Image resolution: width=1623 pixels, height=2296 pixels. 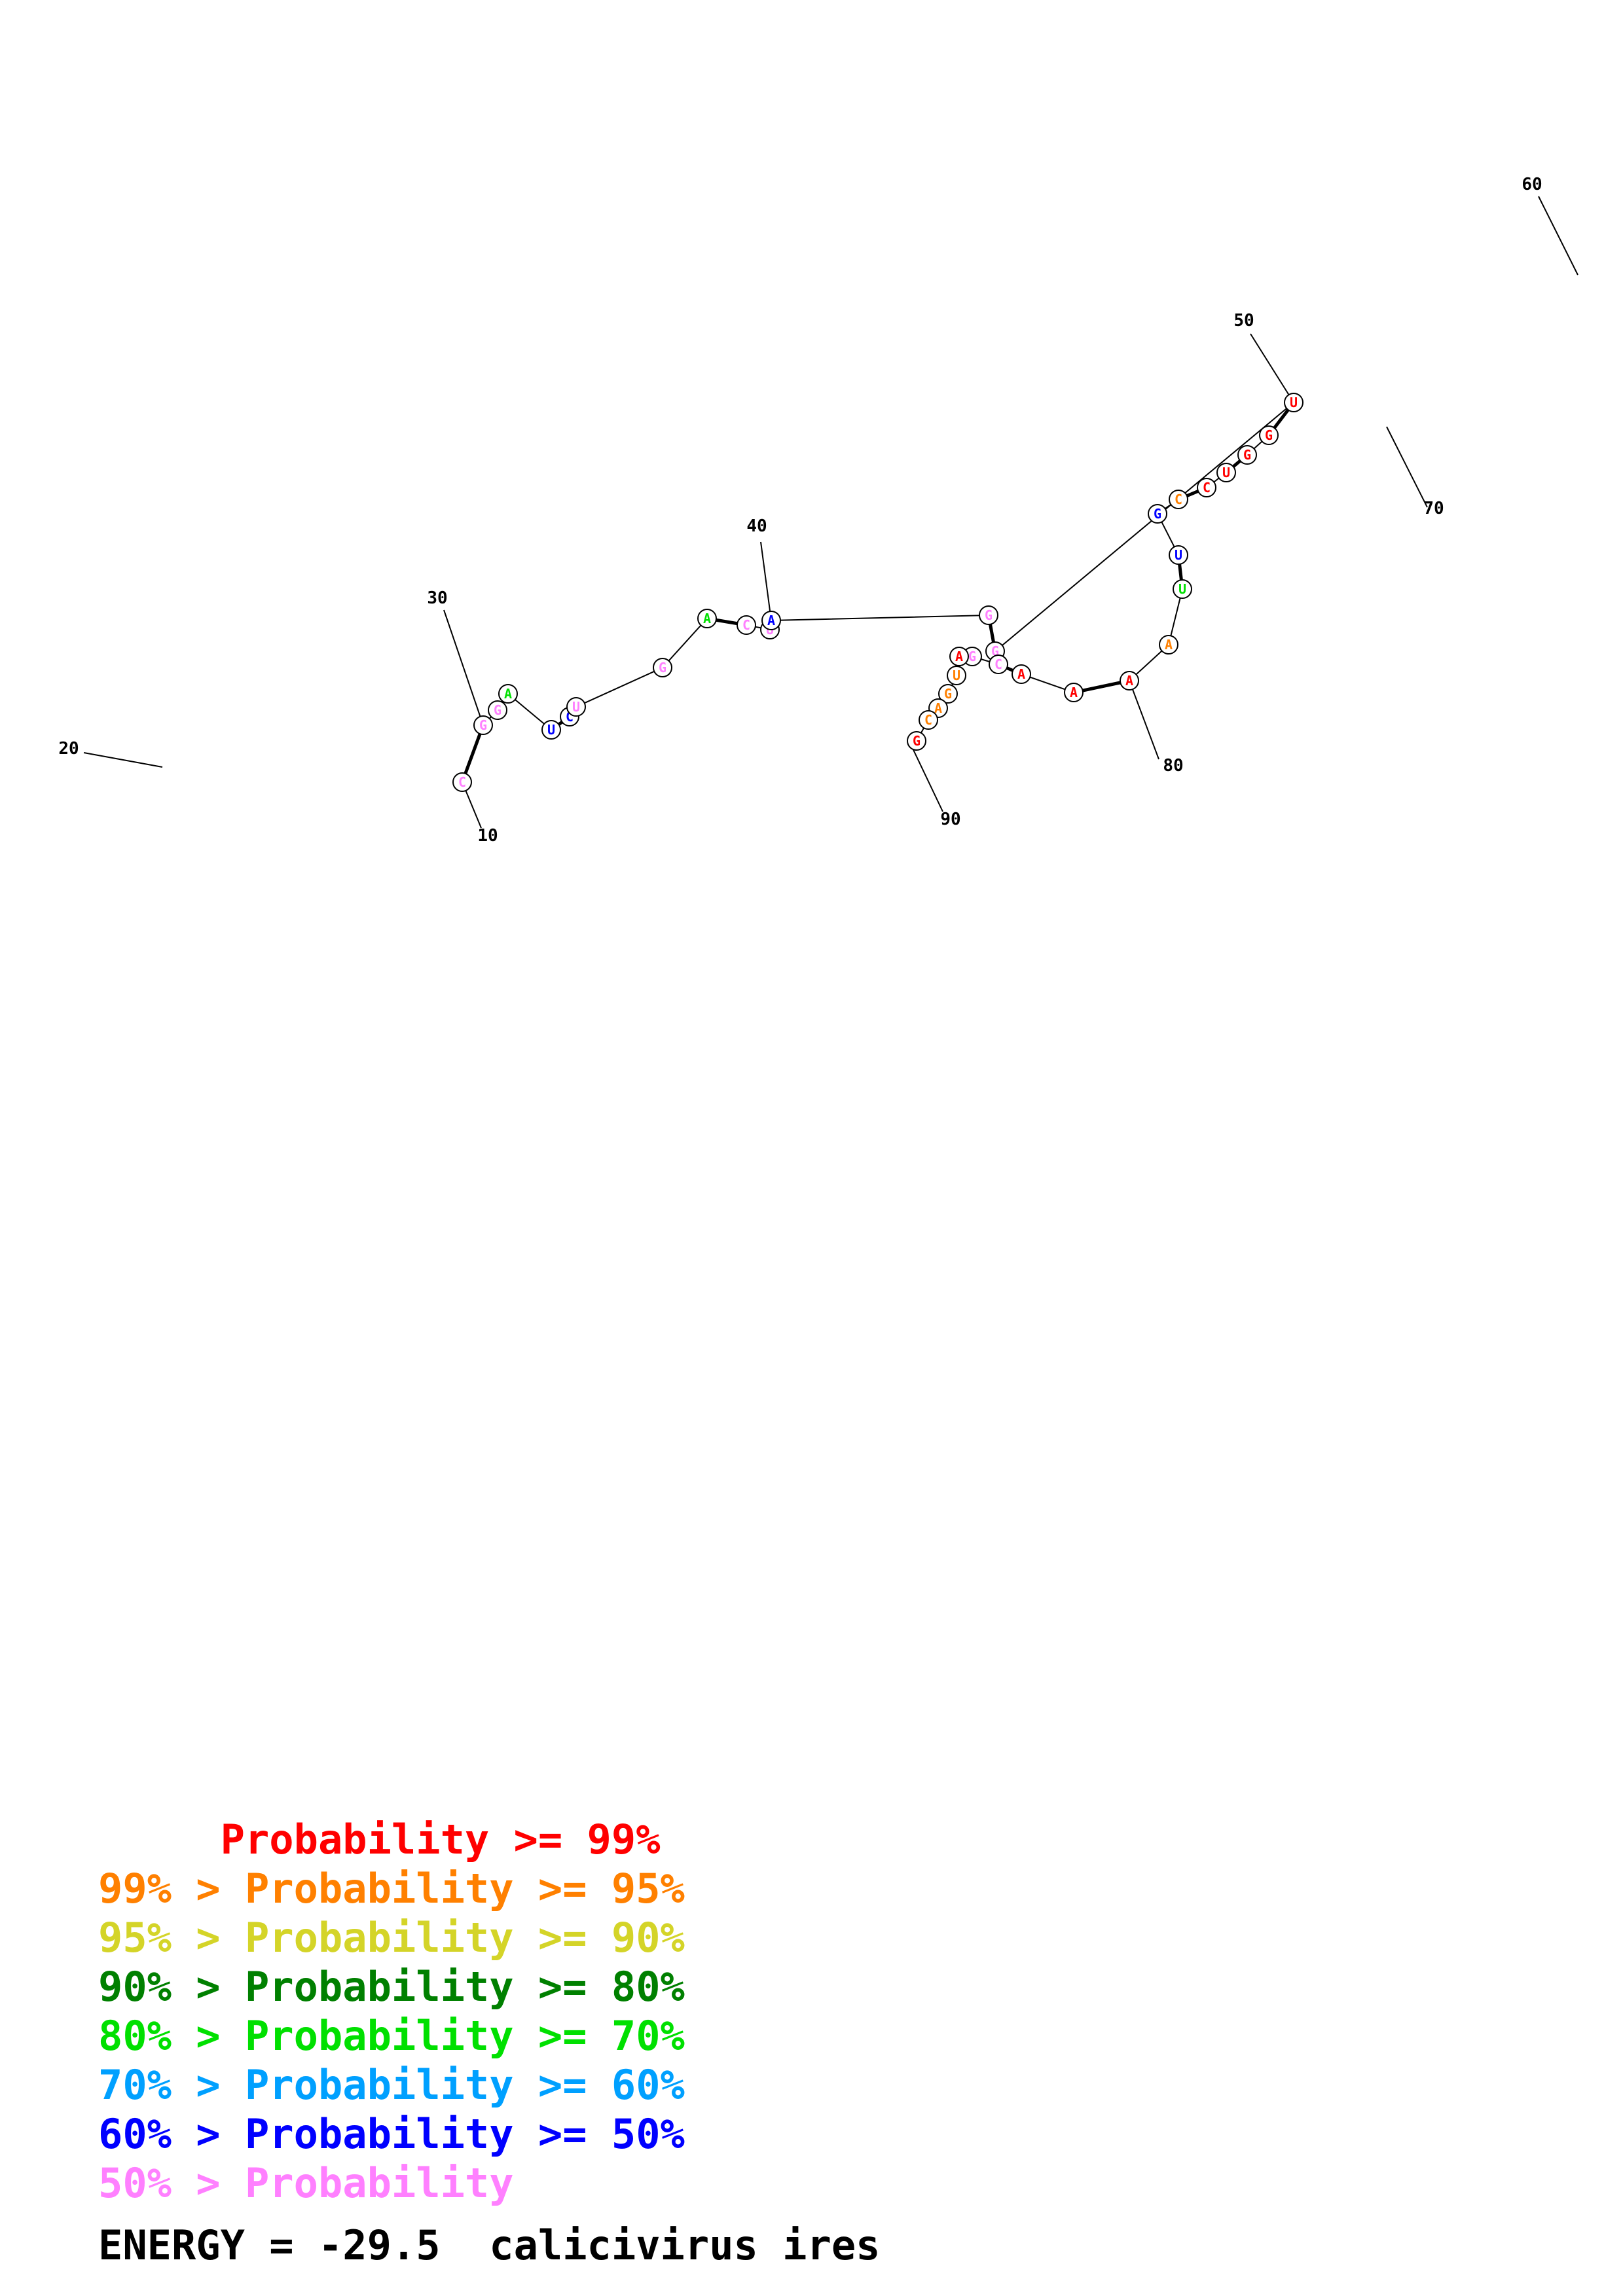 What do you see at coordinates (391, 2036) in the screenshot?
I see `legend-entry: 80% > Probability >= 70%` at bounding box center [391, 2036].